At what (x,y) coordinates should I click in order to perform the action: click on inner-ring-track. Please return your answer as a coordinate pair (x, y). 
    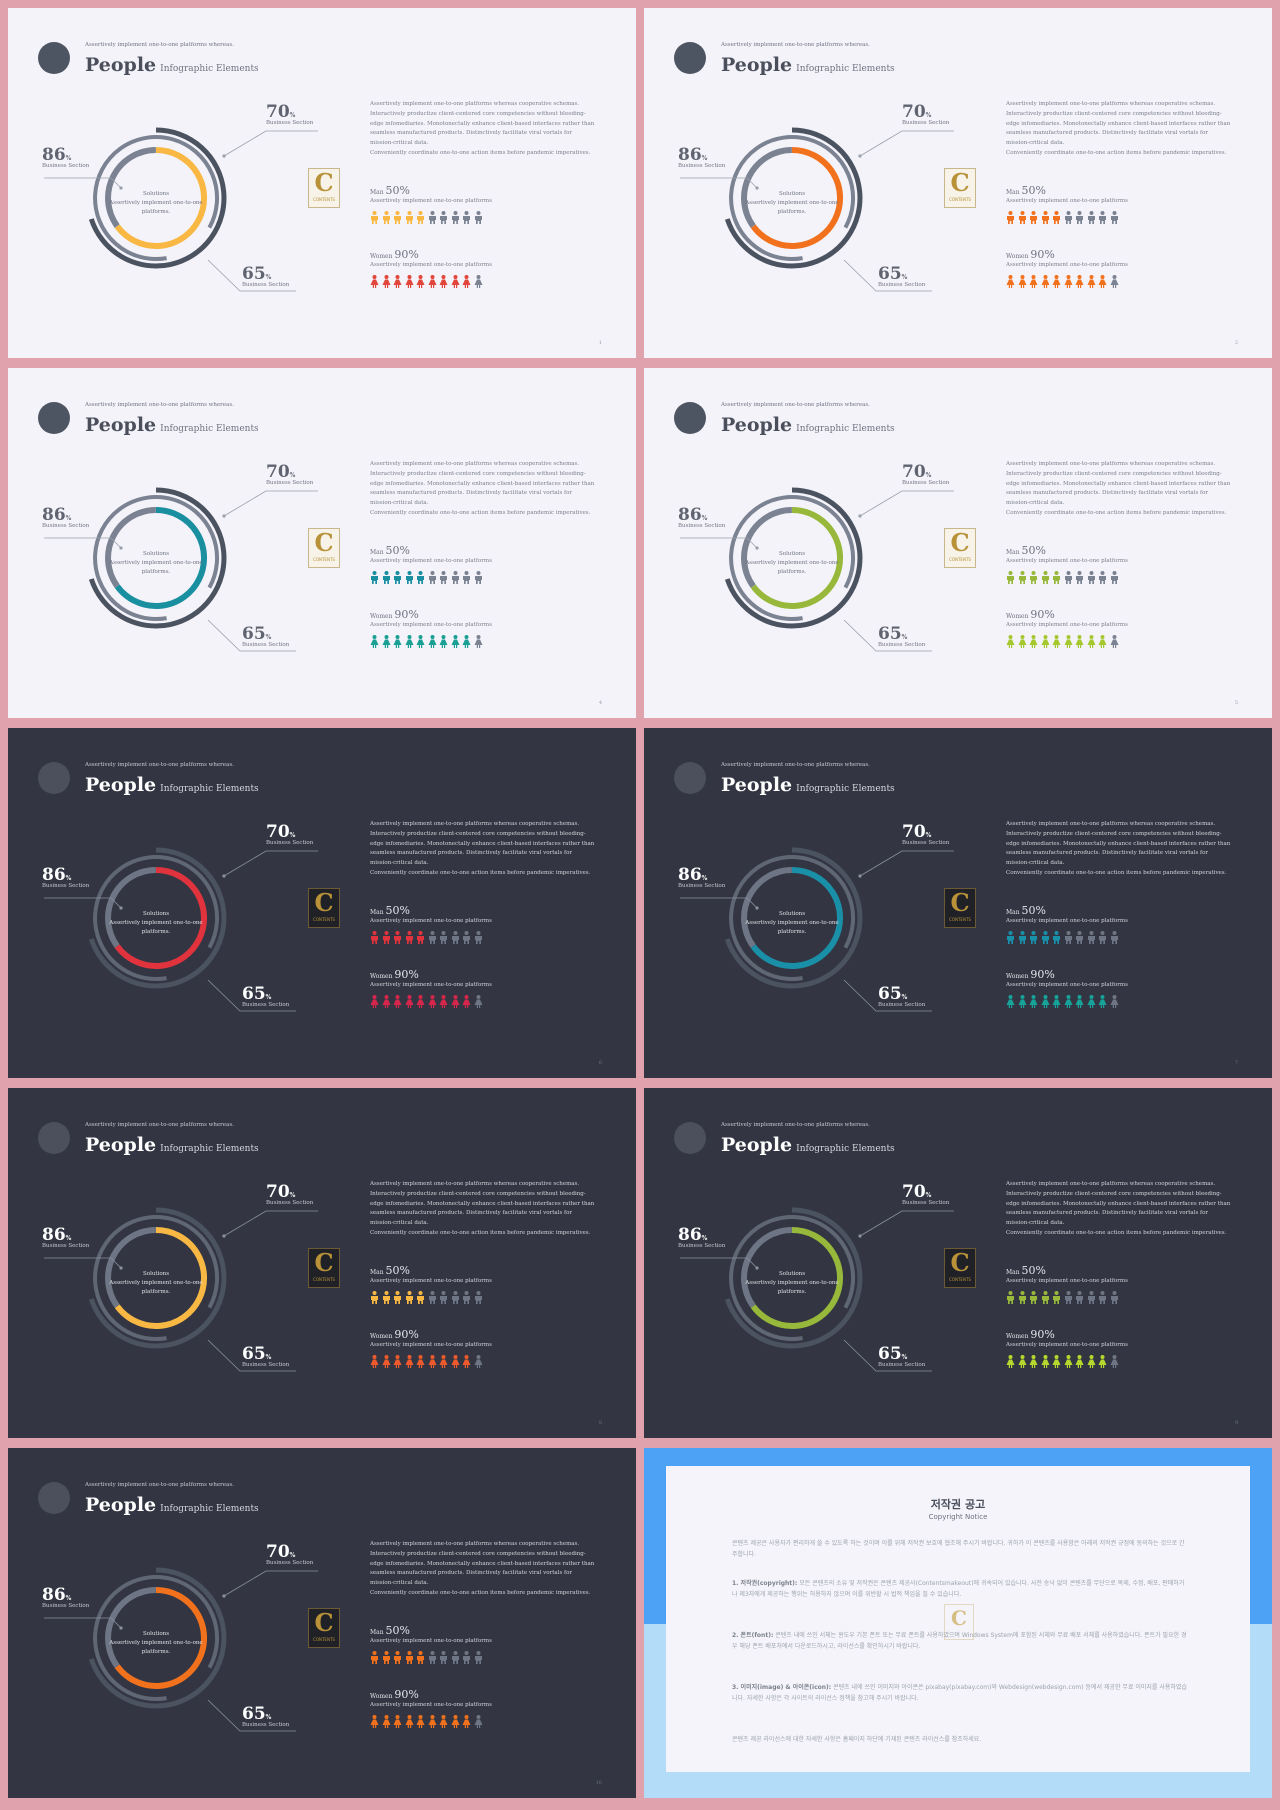
    Looking at the image, I should click on (766, 907).